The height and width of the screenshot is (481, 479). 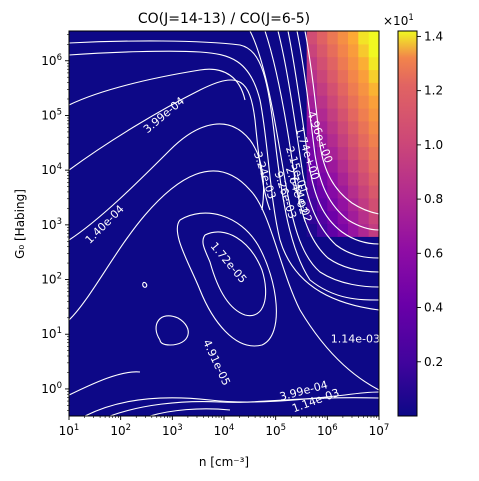 What do you see at coordinates (172, 430) in the screenshot?
I see `x-tick-label: 10³` at bounding box center [172, 430].